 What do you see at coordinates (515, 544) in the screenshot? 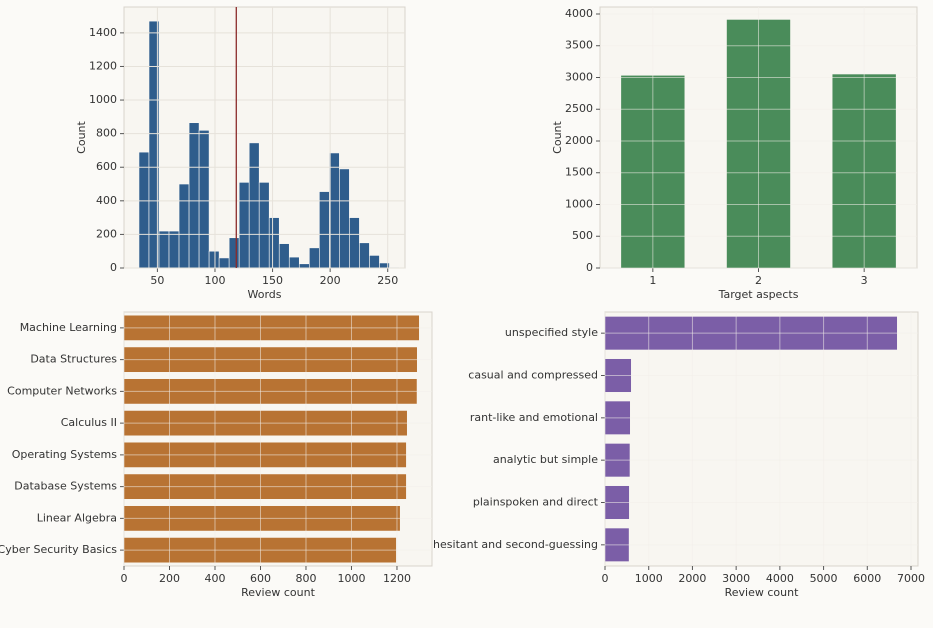
I see `y-tick-label: hesitant and second-guessing` at bounding box center [515, 544].